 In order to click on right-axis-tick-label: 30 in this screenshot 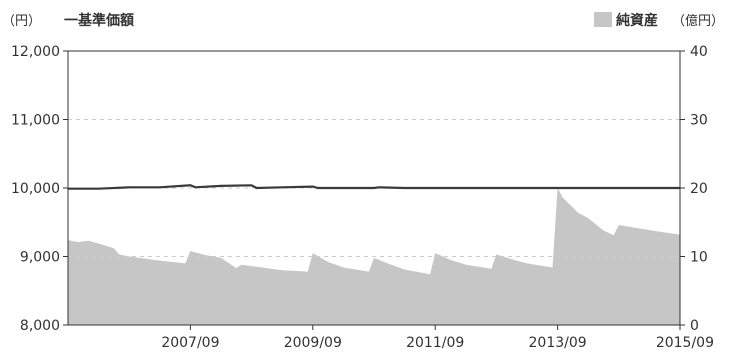, I will do `click(699, 121)`.